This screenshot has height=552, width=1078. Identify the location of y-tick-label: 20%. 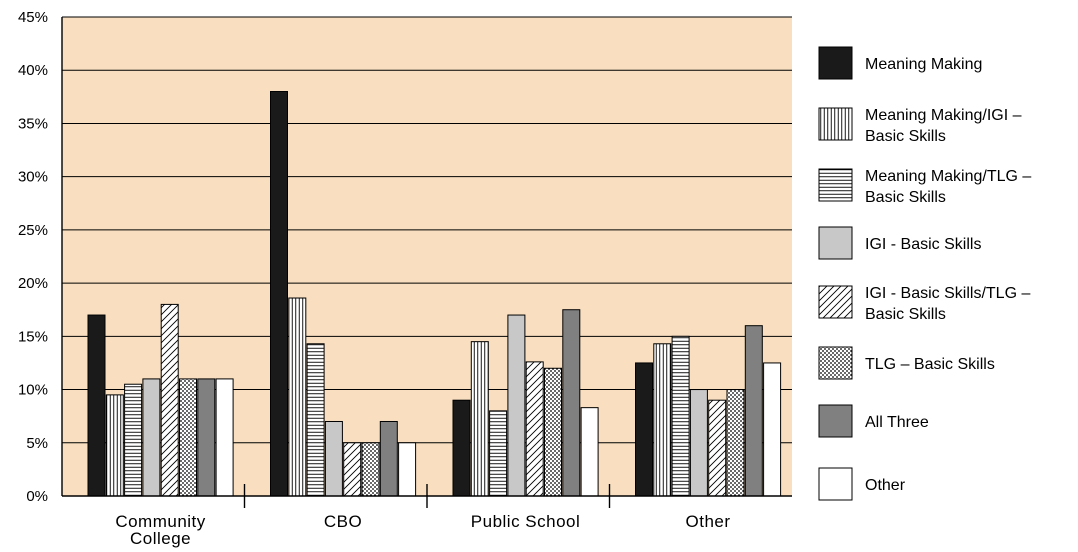
(33, 283).